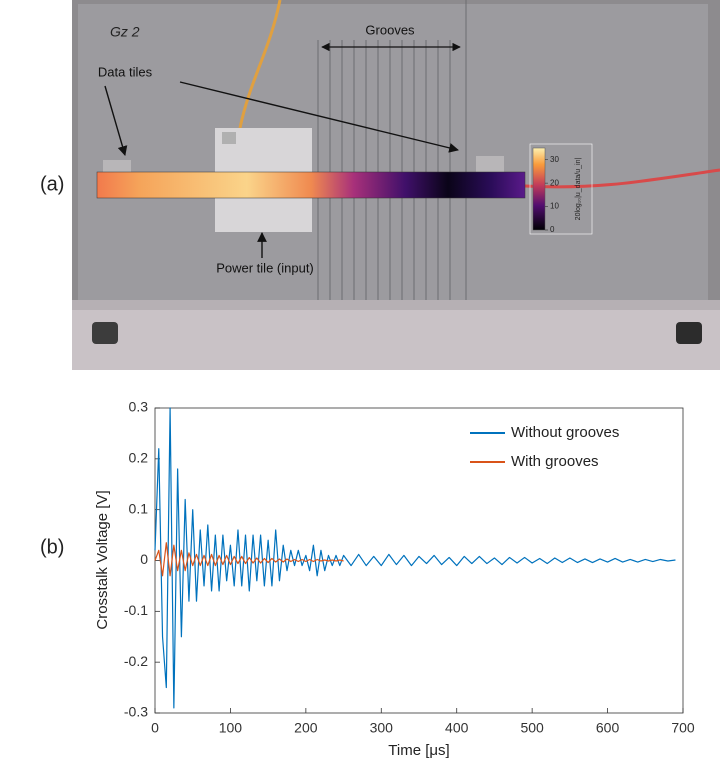 This screenshot has height=769, width=720. What do you see at coordinates (578, 189) in the screenshot?
I see `colorbar-label: 20log₁₀|u_data/u_in|` at bounding box center [578, 189].